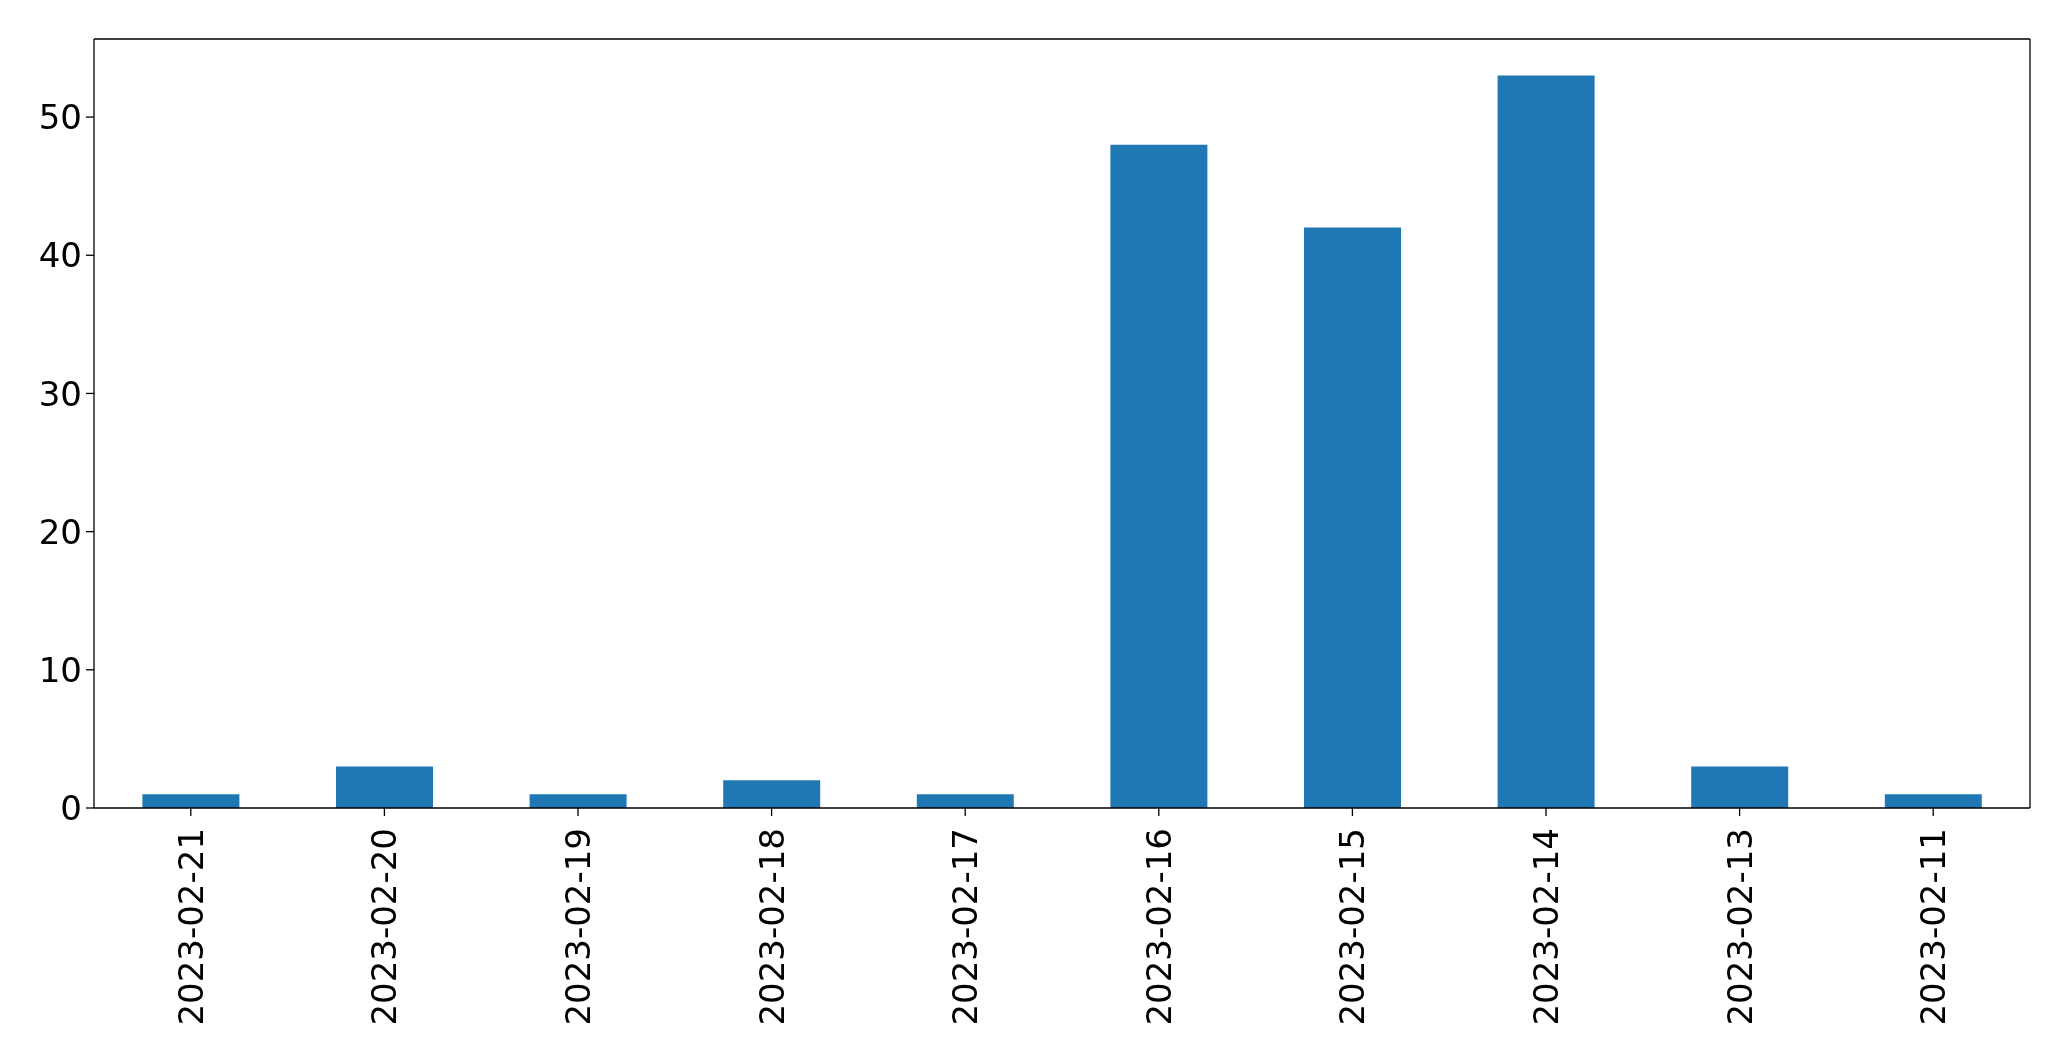  I want to click on x-tick-label: 2023-02-17, so click(965, 927).